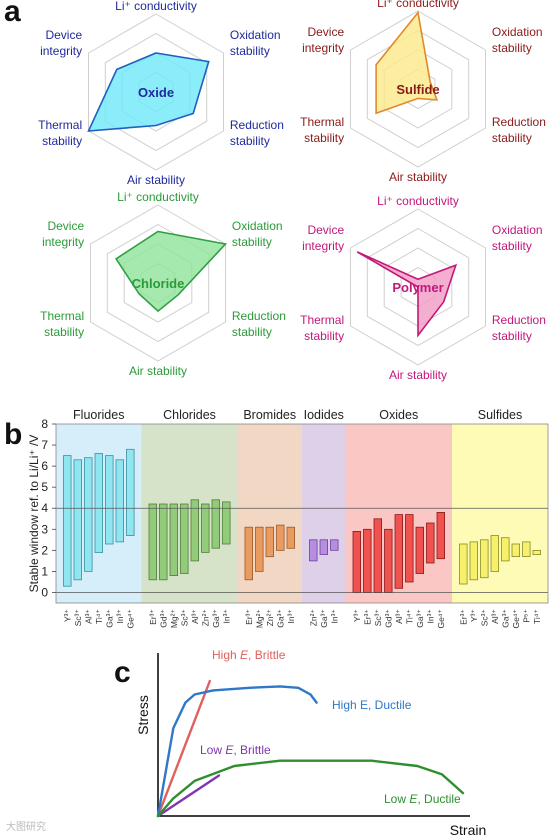 Image resolution: width=556 pixels, height=838 pixels. I want to click on bar-tick-label: Ti⁴⁺, so click(409, 616).